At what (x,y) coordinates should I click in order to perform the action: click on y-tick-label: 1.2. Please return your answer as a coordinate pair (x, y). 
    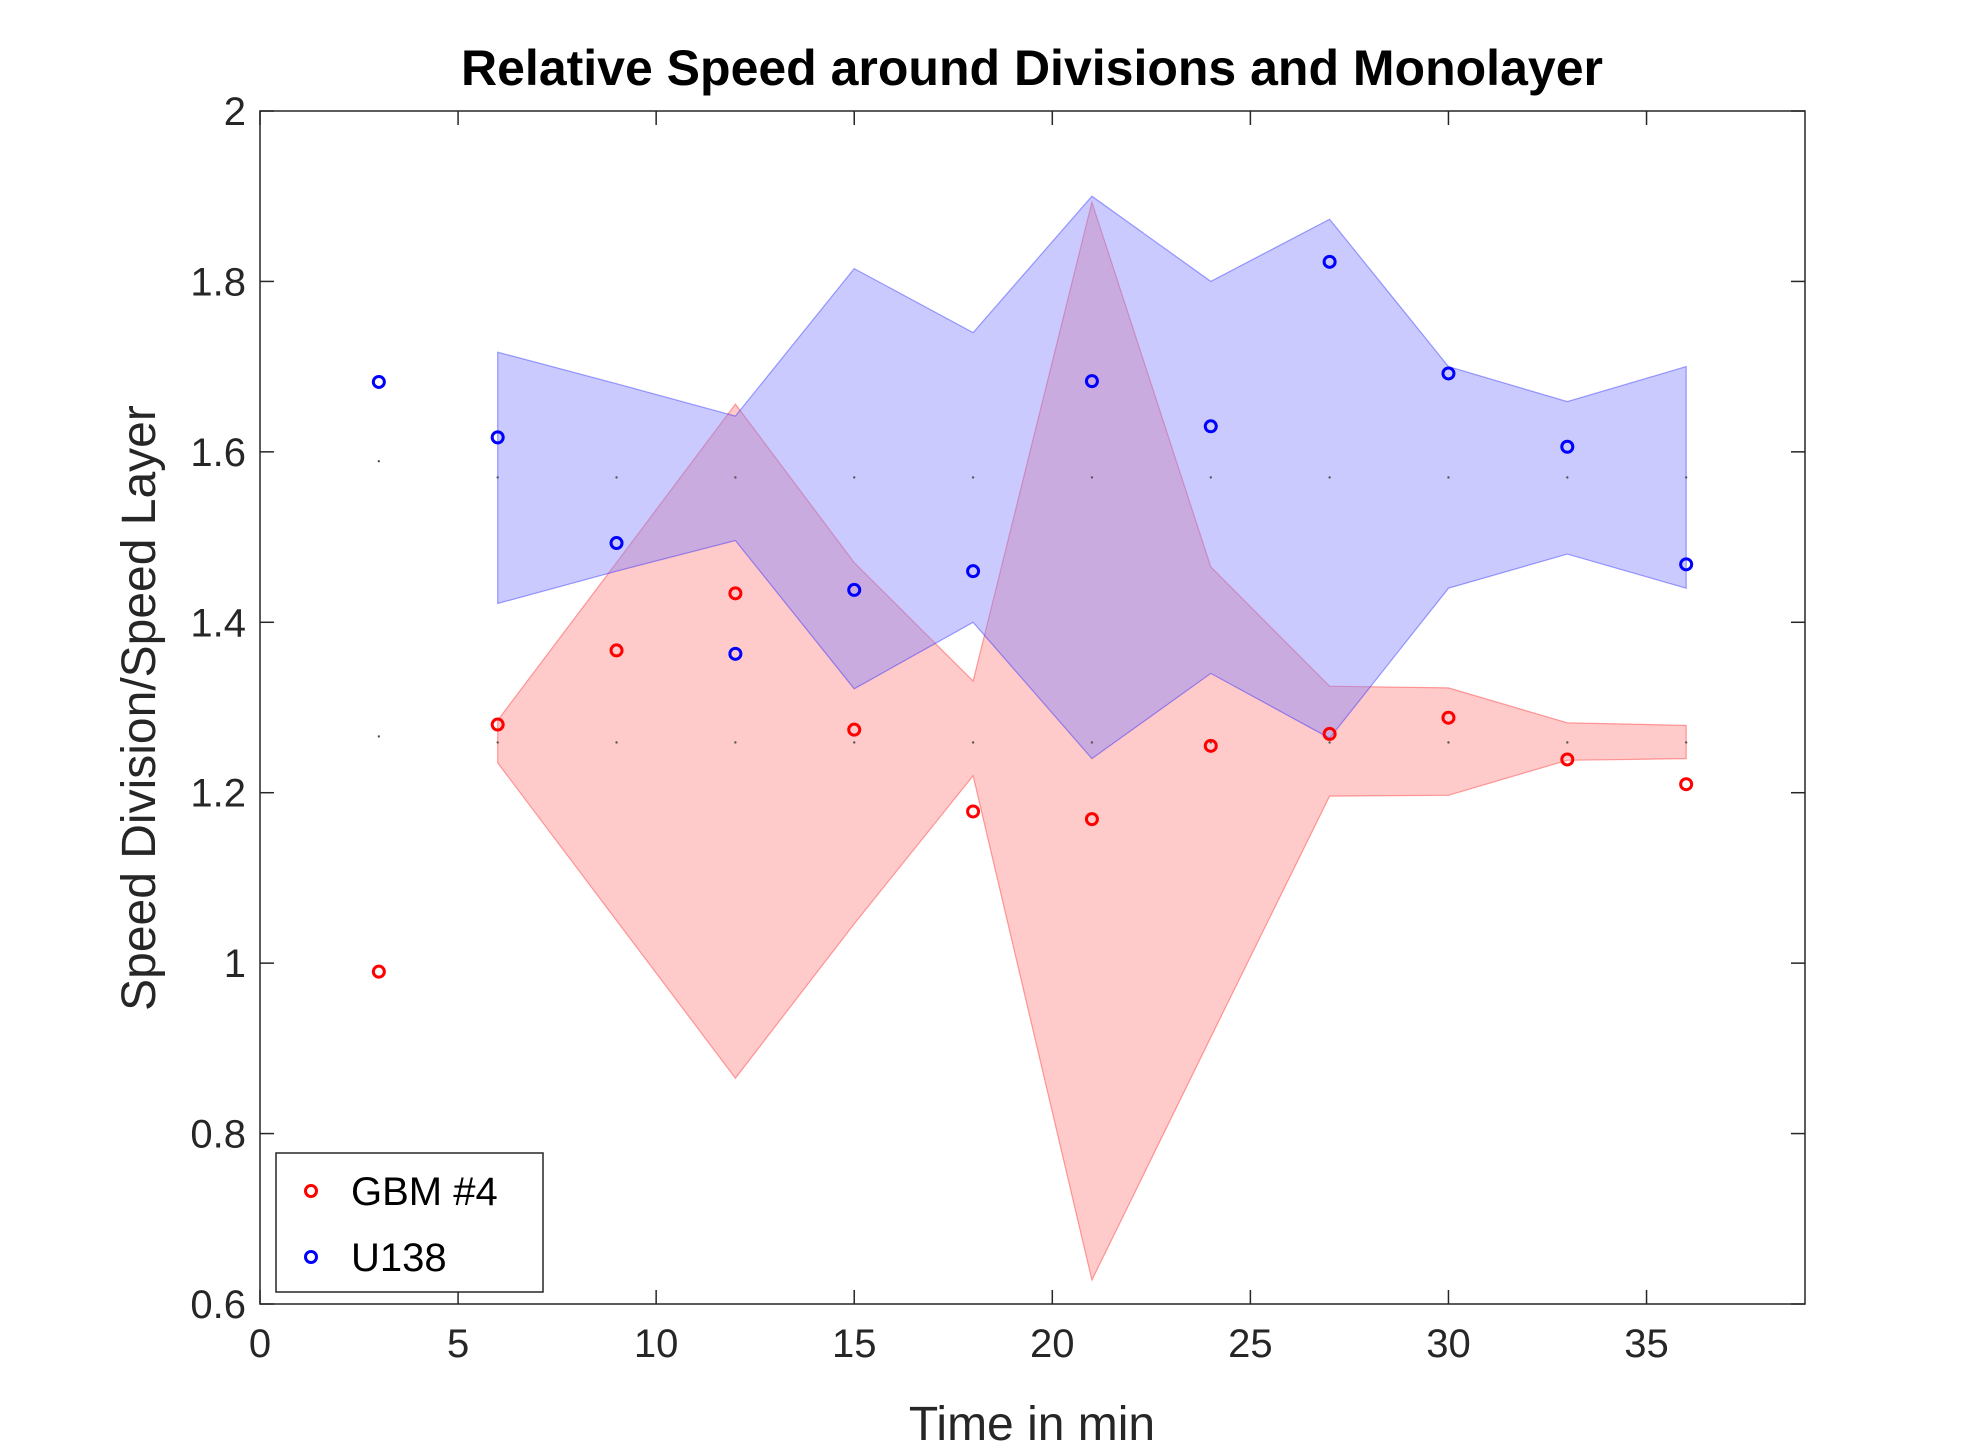
    Looking at the image, I should click on (218, 794).